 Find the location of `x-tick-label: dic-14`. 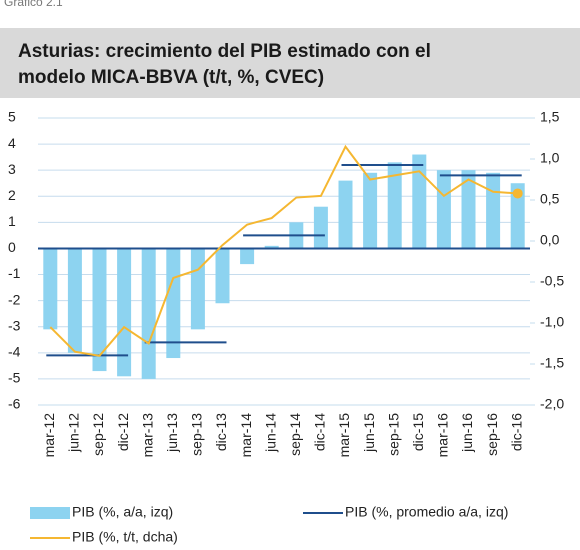

x-tick-label: dic-14 is located at coordinates (320, 432).